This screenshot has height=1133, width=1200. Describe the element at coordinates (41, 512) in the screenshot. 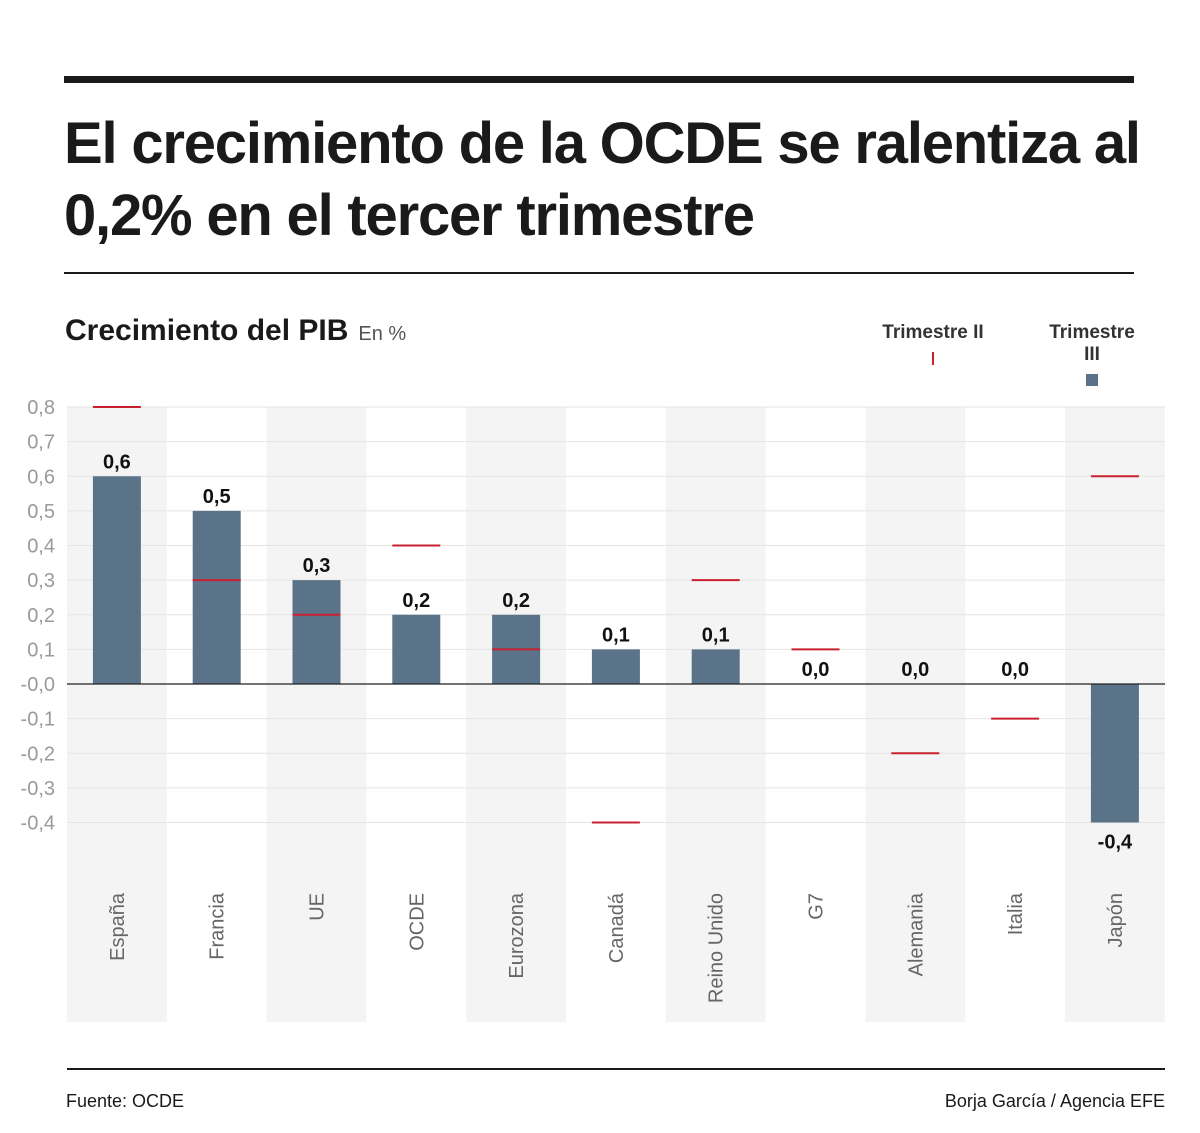

I see `y-tick-label: 0,5` at that location.